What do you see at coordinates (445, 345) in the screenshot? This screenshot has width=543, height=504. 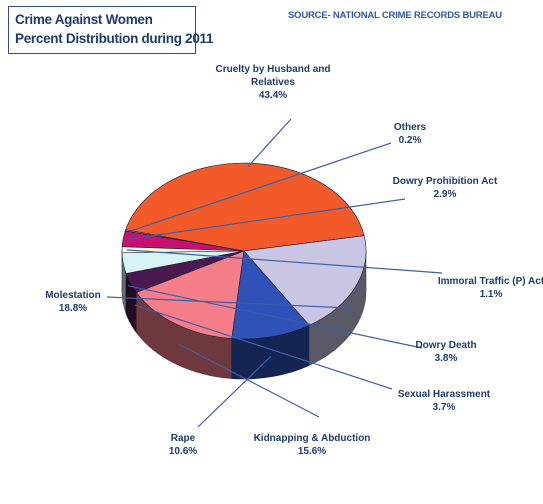 I see `slice-label-4-0: Dowry Death` at bounding box center [445, 345].